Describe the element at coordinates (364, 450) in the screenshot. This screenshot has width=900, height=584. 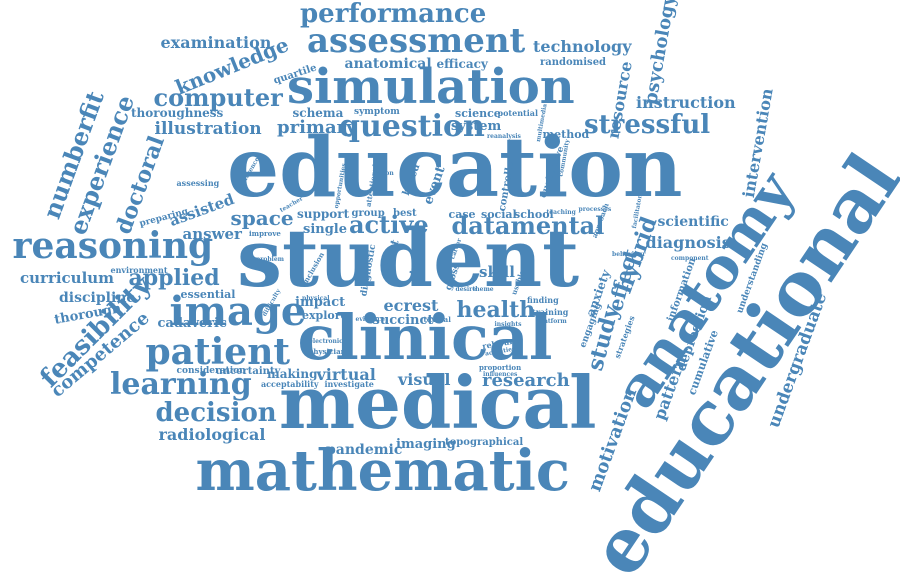
I see `word-pandemic: pandemic` at that location.